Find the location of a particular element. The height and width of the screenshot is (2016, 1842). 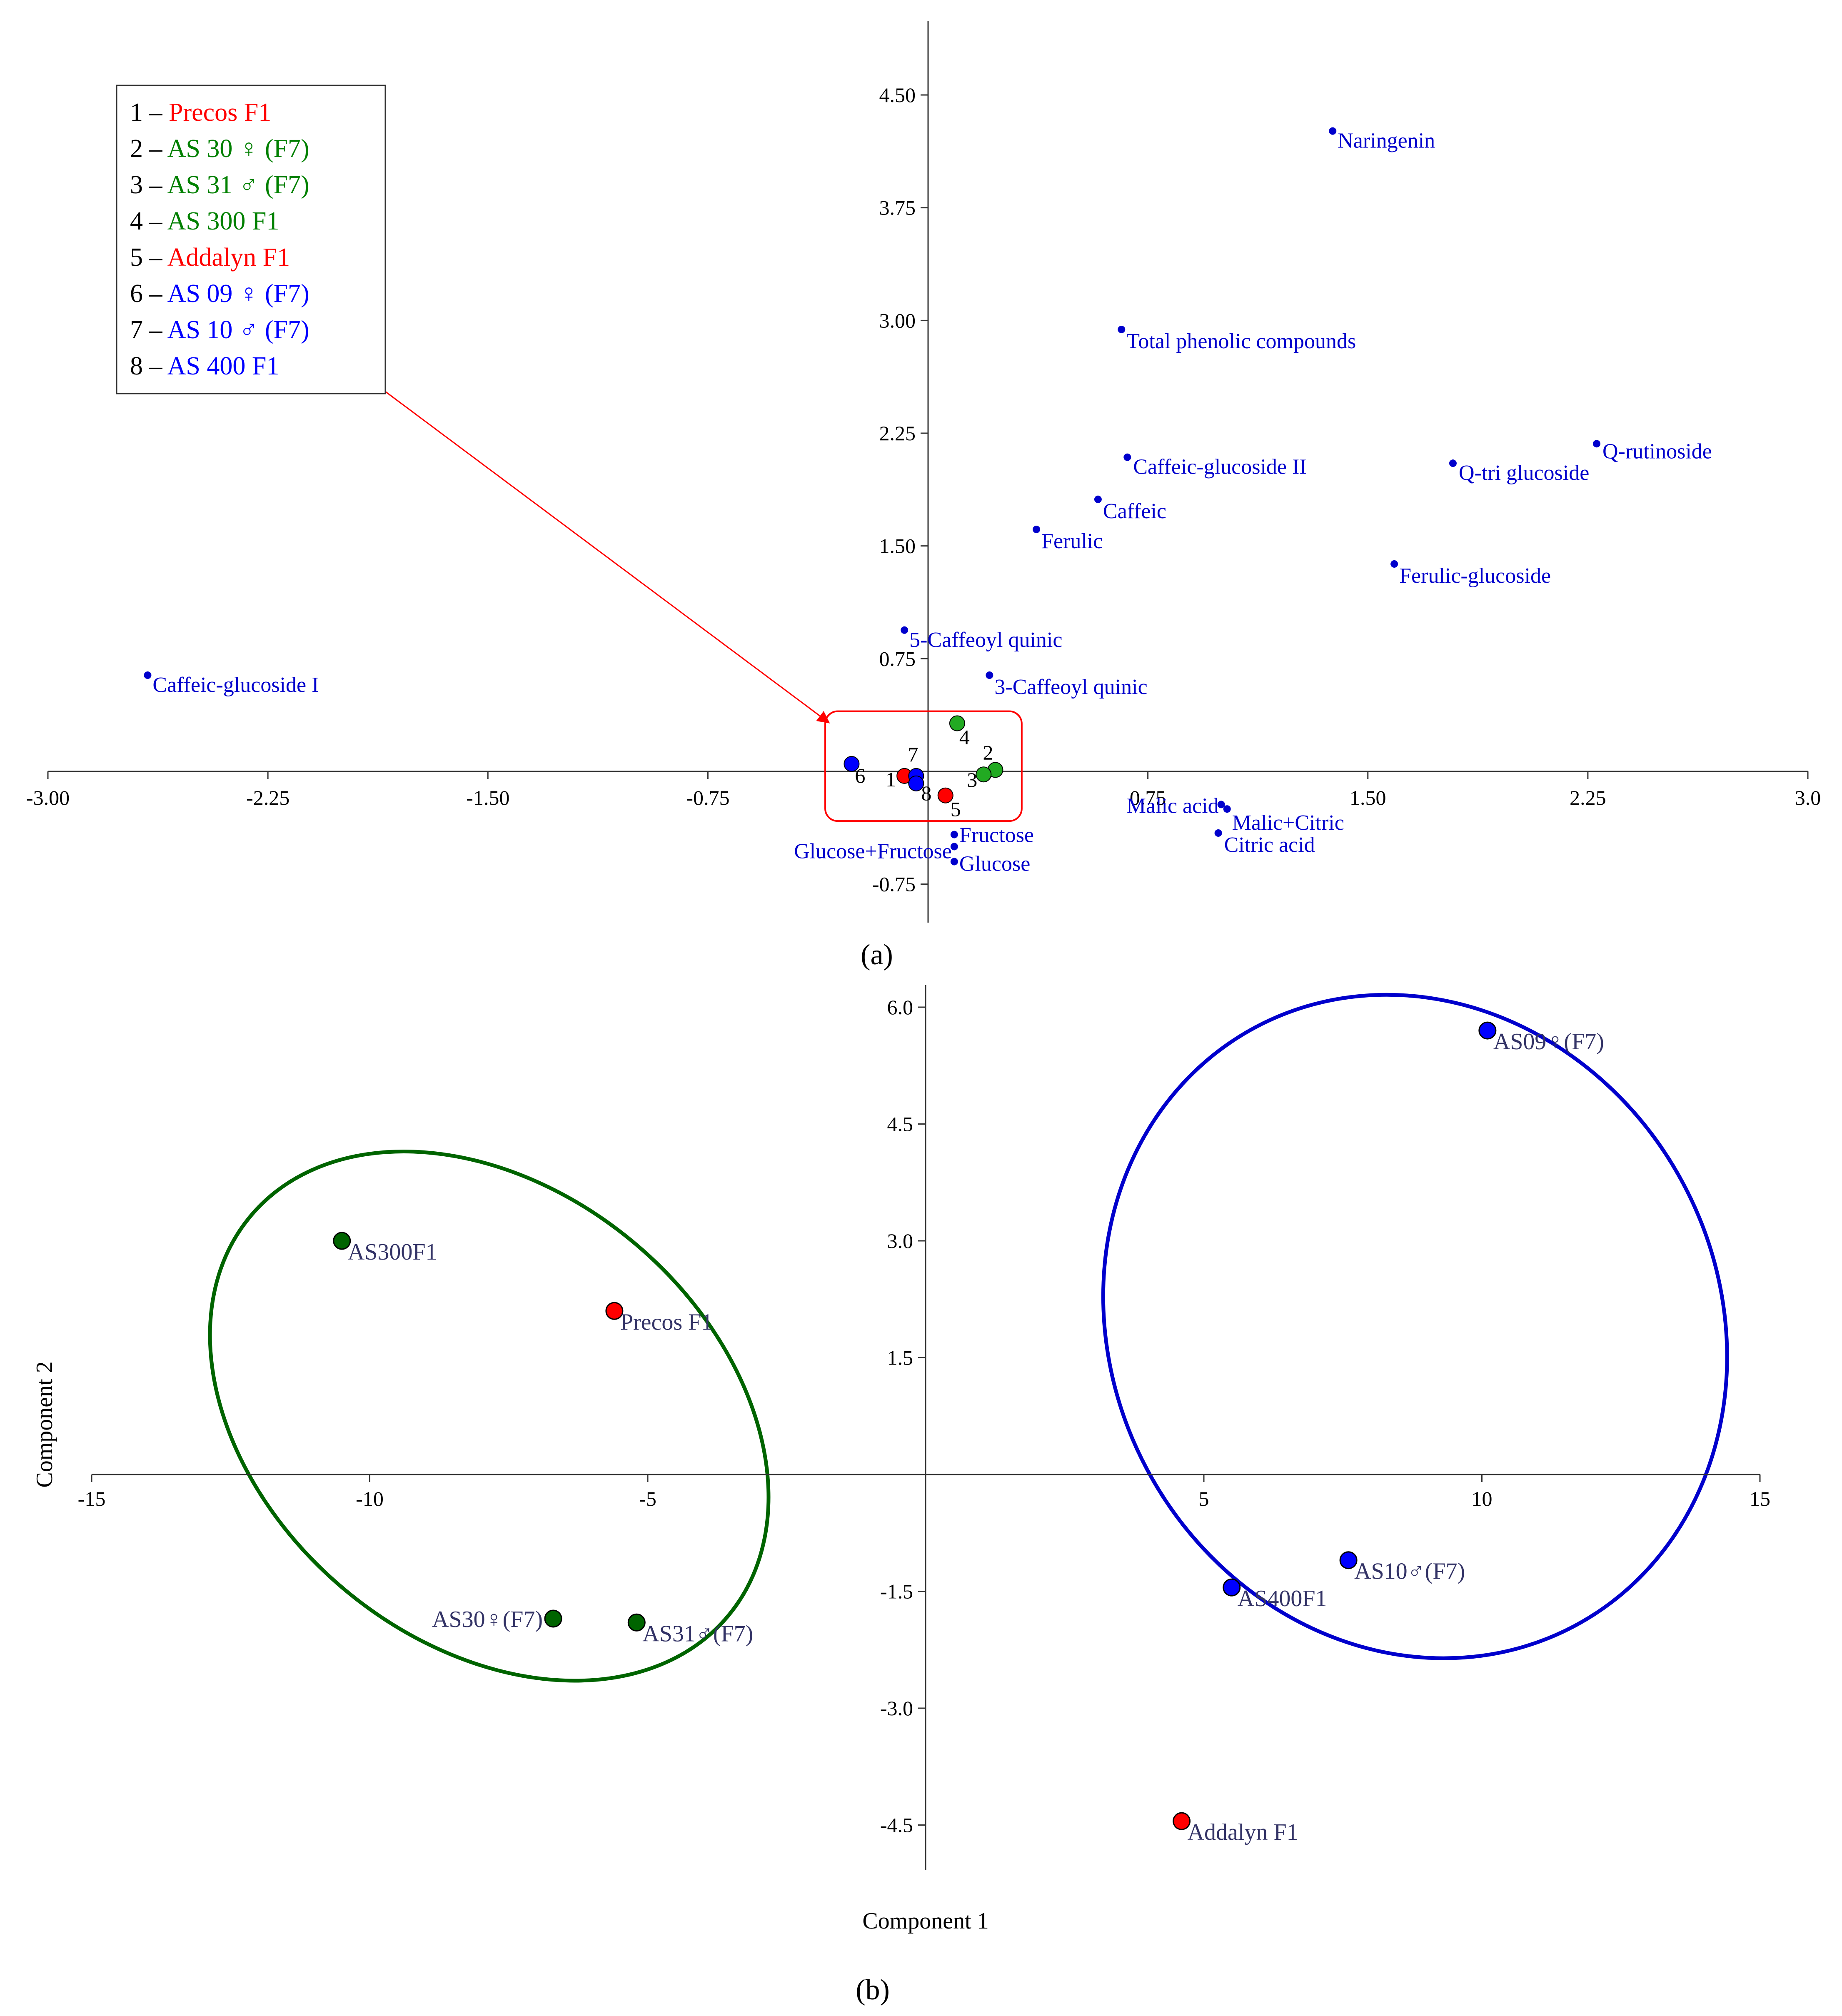

variable-label: Caffeic-glucoside II is located at coordinates (1219, 467).